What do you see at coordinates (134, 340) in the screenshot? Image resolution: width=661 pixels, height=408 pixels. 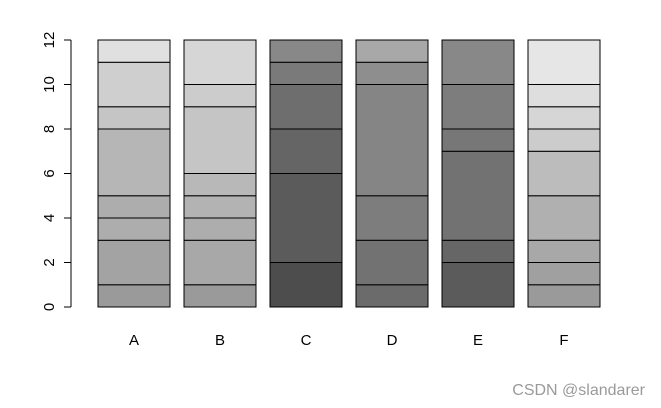 I see `x-tick-label-A: A` at bounding box center [134, 340].